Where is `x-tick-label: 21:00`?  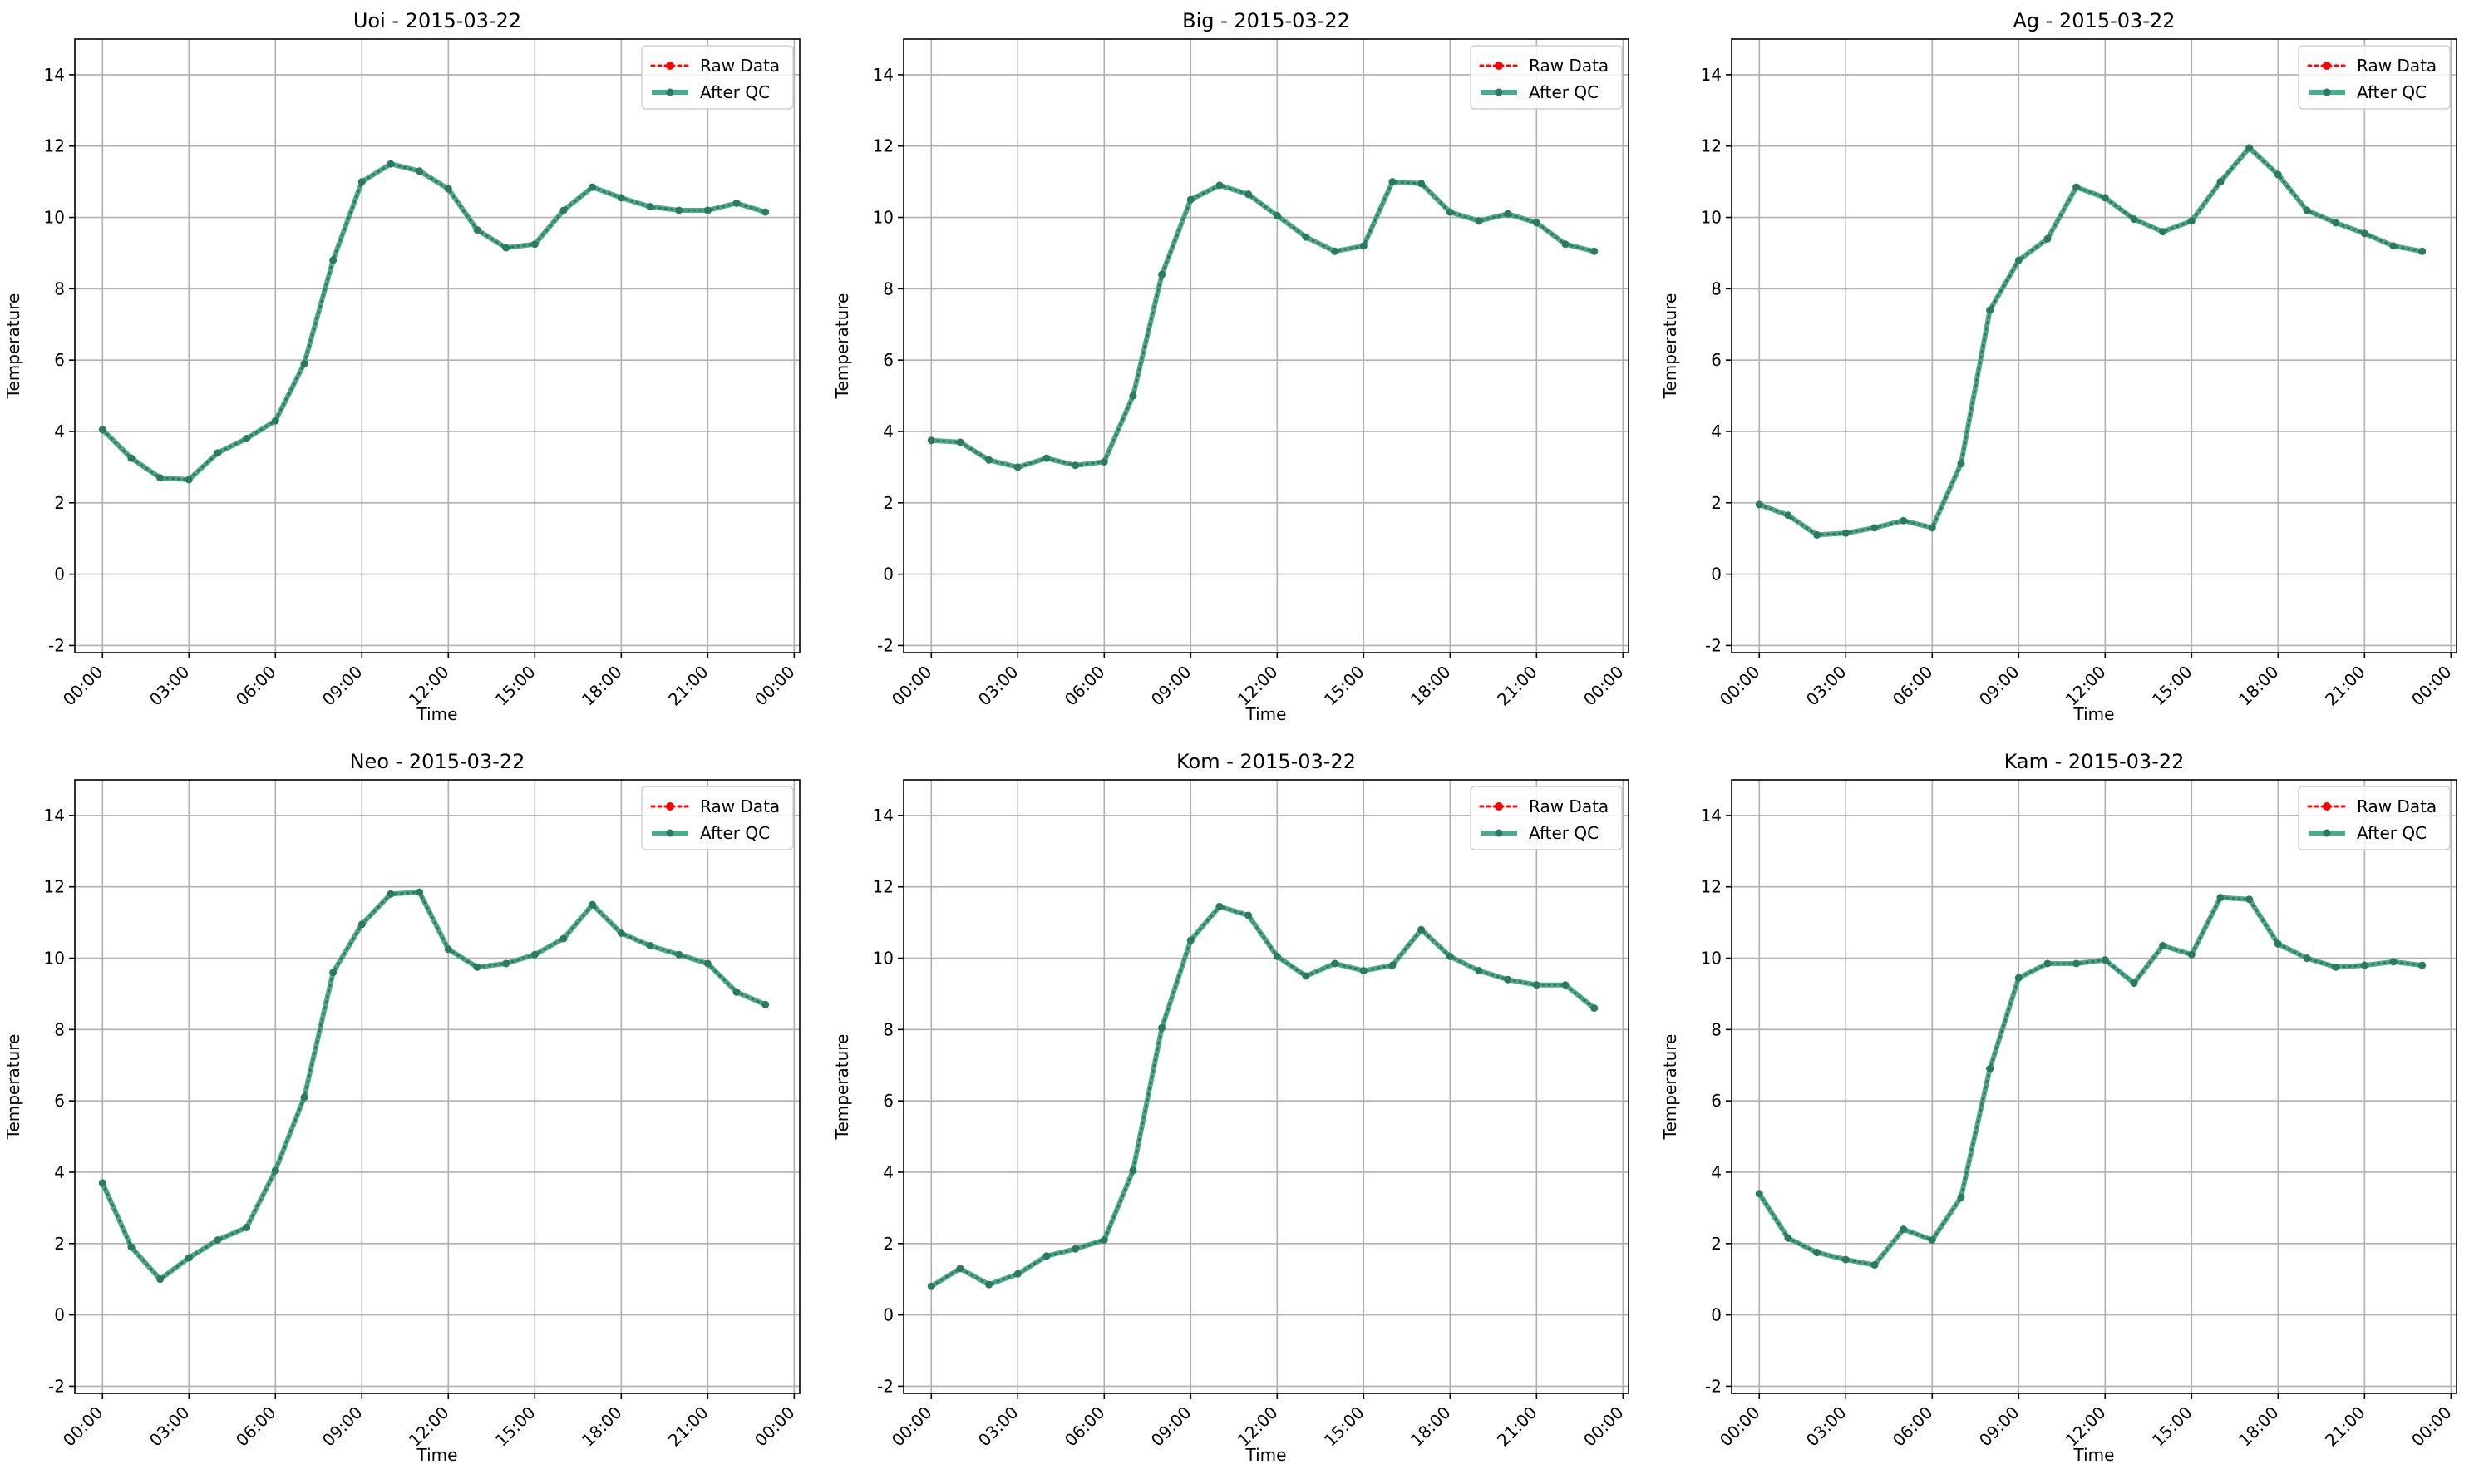
x-tick-label: 21:00 is located at coordinates (2345, 1427).